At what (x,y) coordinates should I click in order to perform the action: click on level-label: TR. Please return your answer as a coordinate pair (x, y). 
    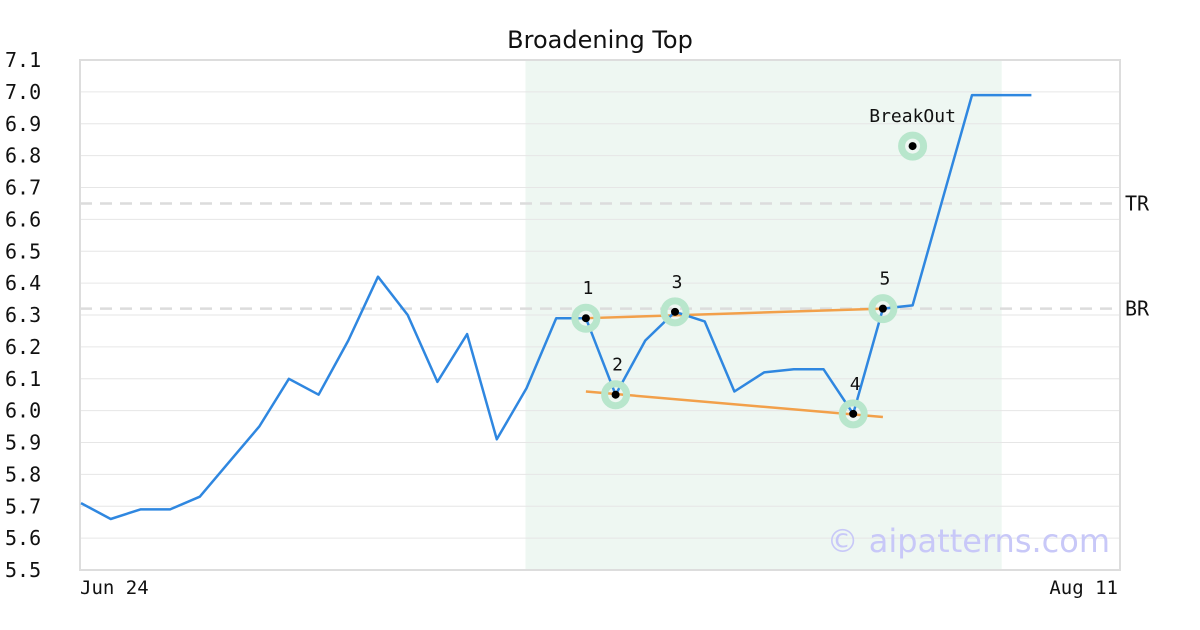
    Looking at the image, I should click on (1137, 203).